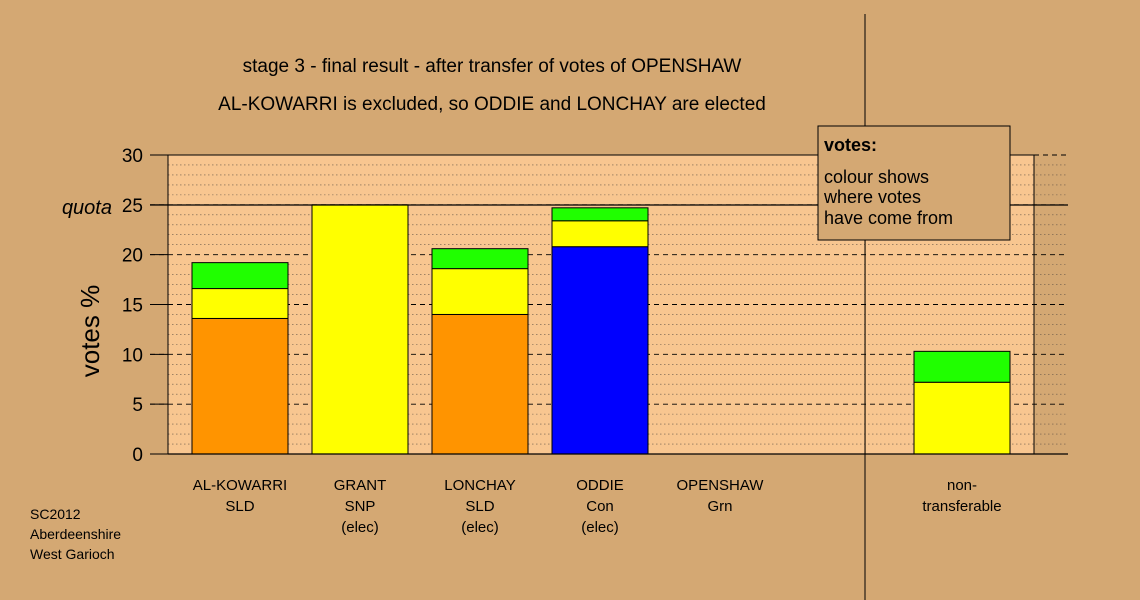 This screenshot has width=1140, height=600. What do you see at coordinates (145, 306) in the screenshot?
I see `y-tick-labels: 0 5 10 15 20 25 30` at bounding box center [145, 306].